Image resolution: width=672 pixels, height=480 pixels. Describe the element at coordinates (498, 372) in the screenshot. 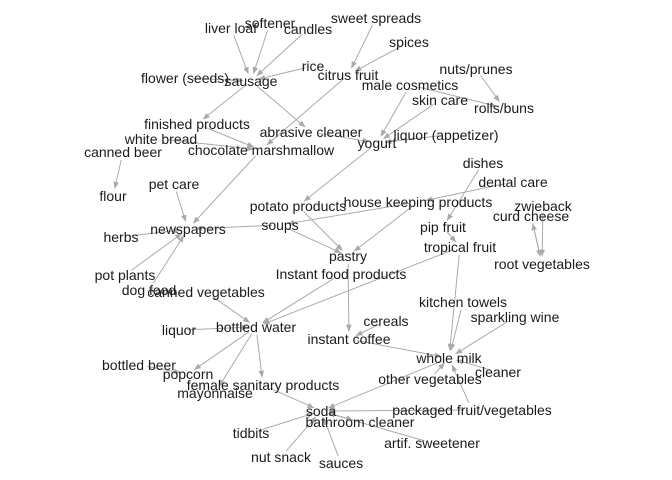

I see `node-cleaner: cleaner` at that location.